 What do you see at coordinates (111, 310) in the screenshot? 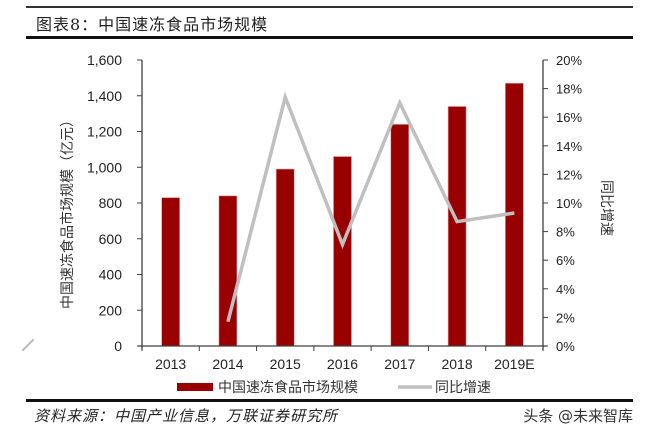
I see `left-tick-label: 200` at bounding box center [111, 310].